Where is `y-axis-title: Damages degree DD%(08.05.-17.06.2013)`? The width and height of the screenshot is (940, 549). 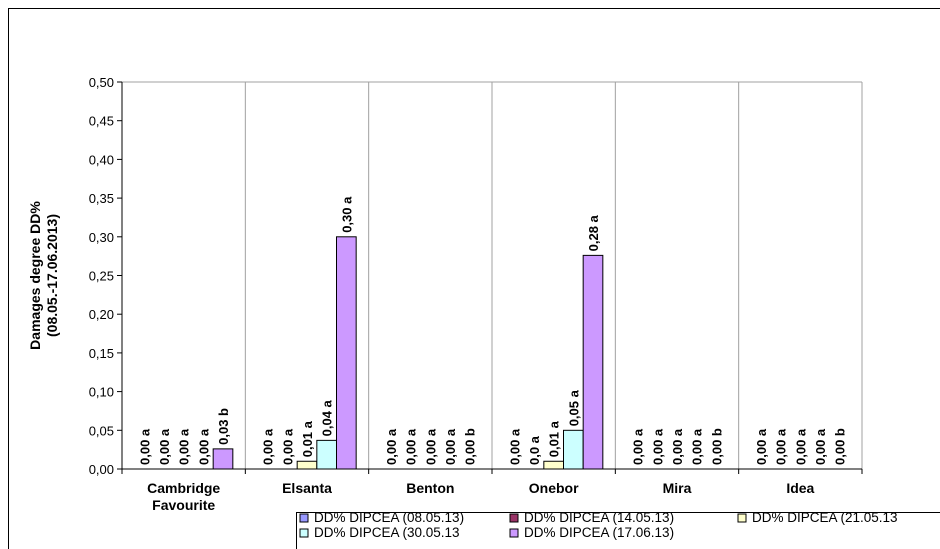
y-axis-title: Damages degree DD%(08.05.-17.06.2013) is located at coordinates (43, 275).